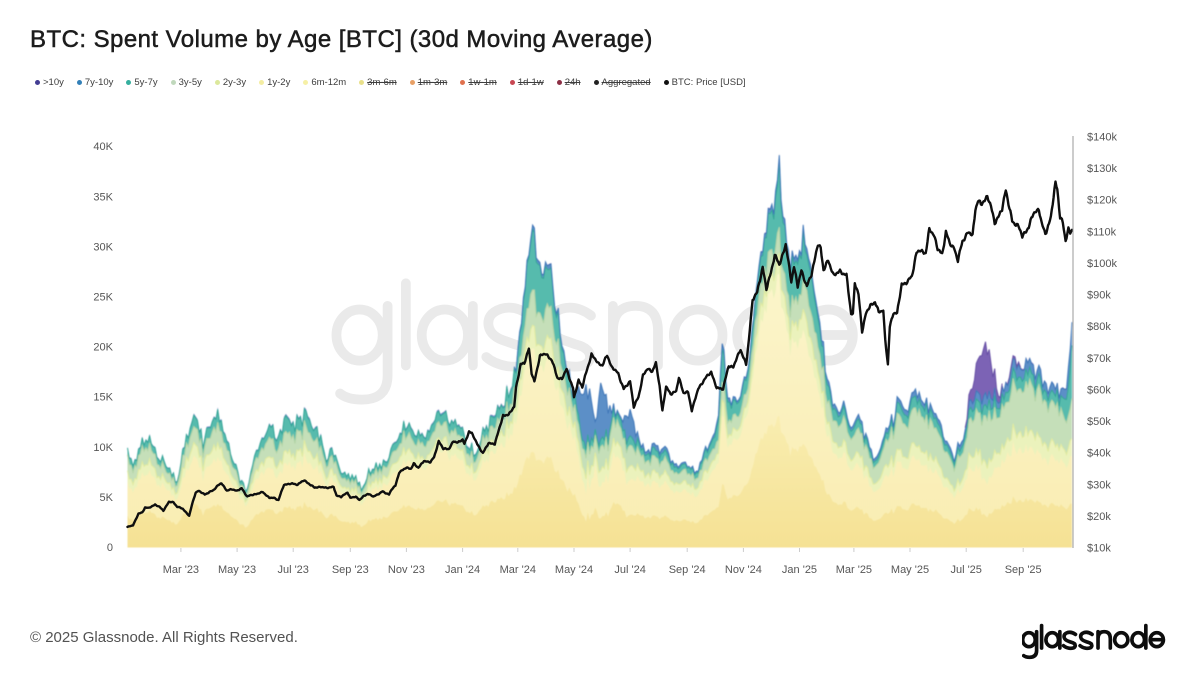 The width and height of the screenshot is (1200, 675). What do you see at coordinates (103, 197) in the screenshot?
I see `svg-text: 35K` at bounding box center [103, 197].